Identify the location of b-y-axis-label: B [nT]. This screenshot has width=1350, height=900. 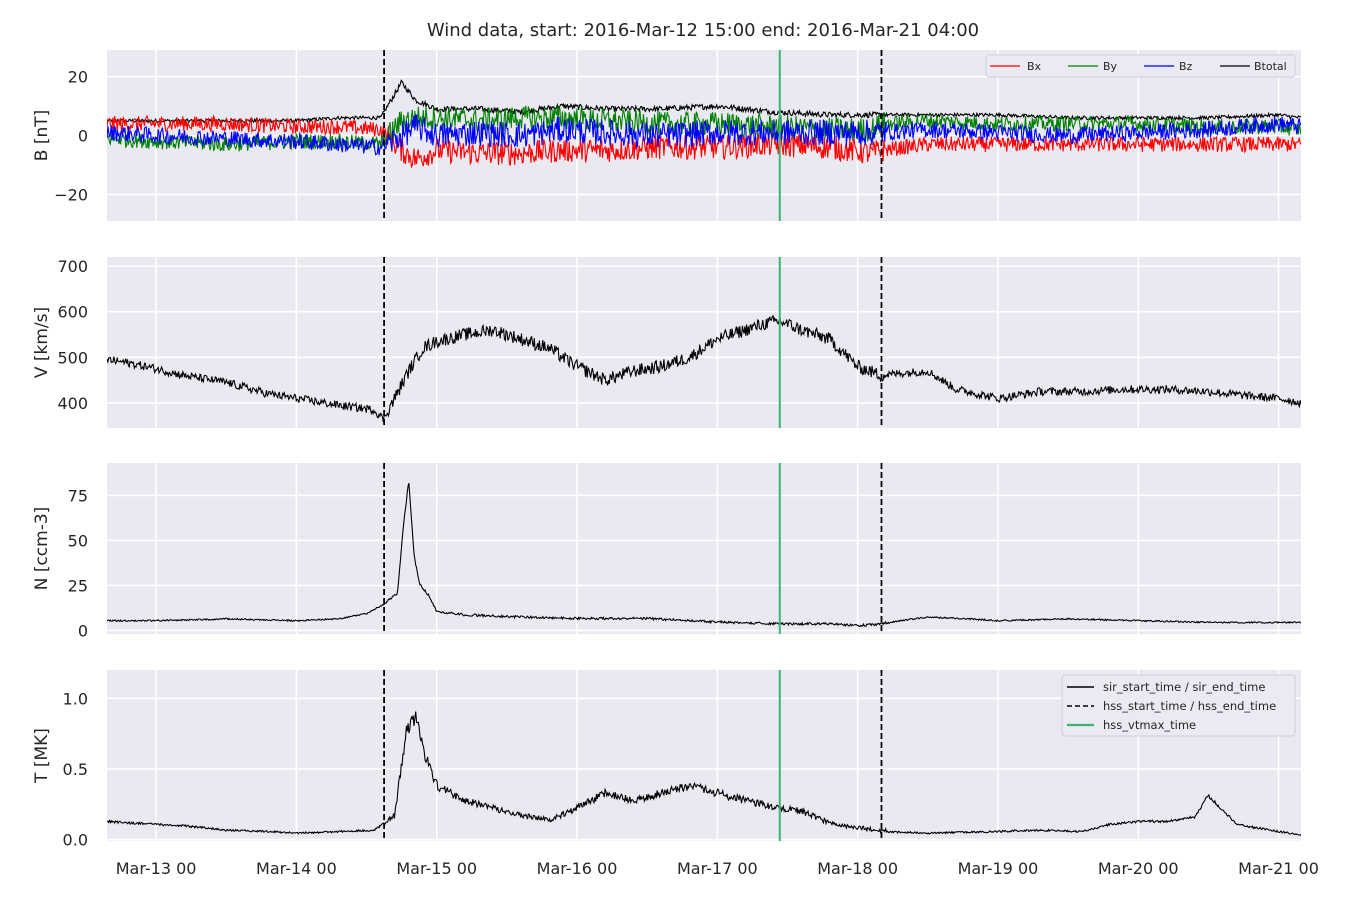
(42, 136).